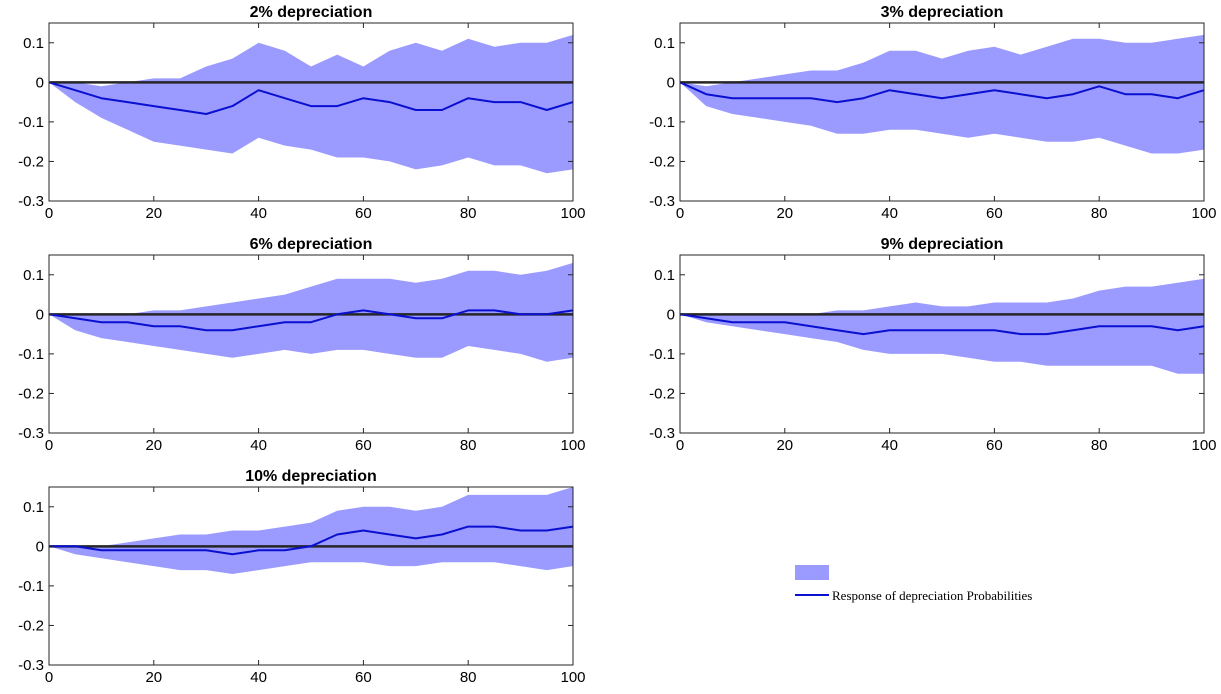 The image size is (1221, 694). What do you see at coordinates (812, 572) in the screenshot?
I see `legend-band-swatch` at bounding box center [812, 572].